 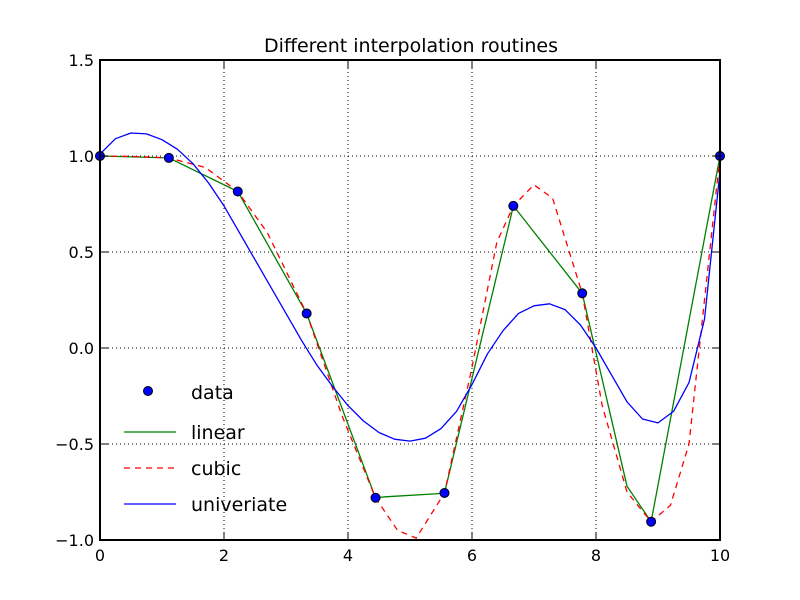 I want to click on legend: data linear cubic univeriate, so click(x=205, y=449).